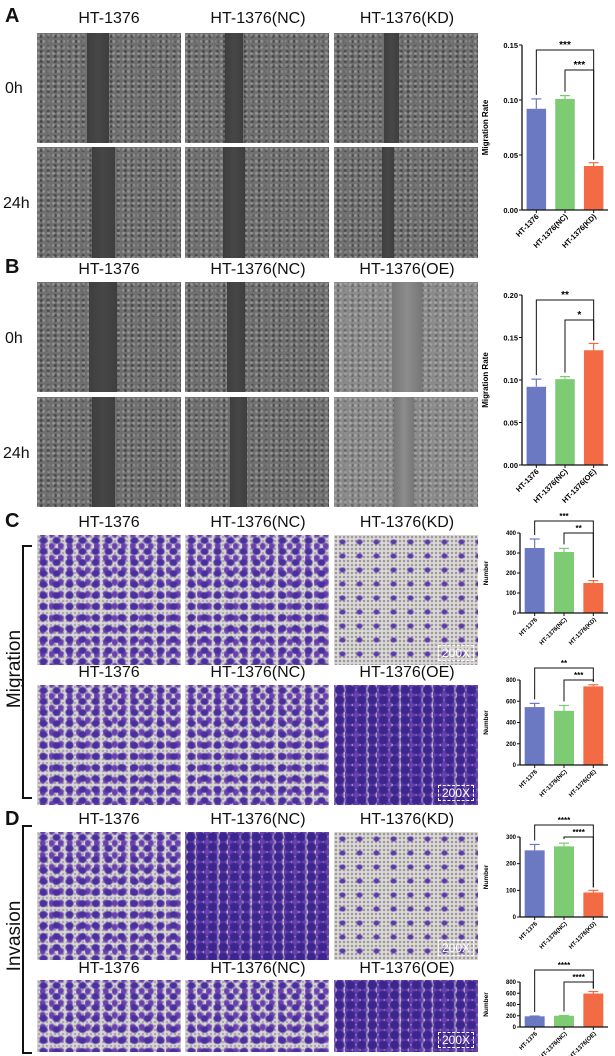 The width and height of the screenshot is (615, 1056). I want to click on x-tick-label: HT-1376(KD), so click(582, 935).